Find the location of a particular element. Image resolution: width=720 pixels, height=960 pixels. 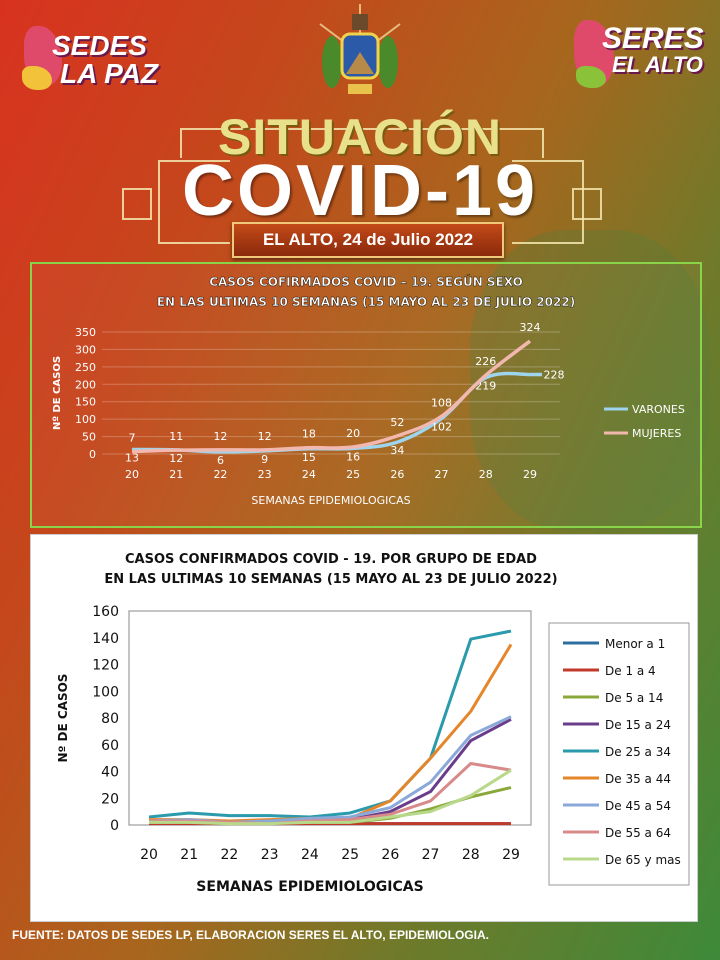

chart-sex-data-label: 219 is located at coordinates (485, 386).